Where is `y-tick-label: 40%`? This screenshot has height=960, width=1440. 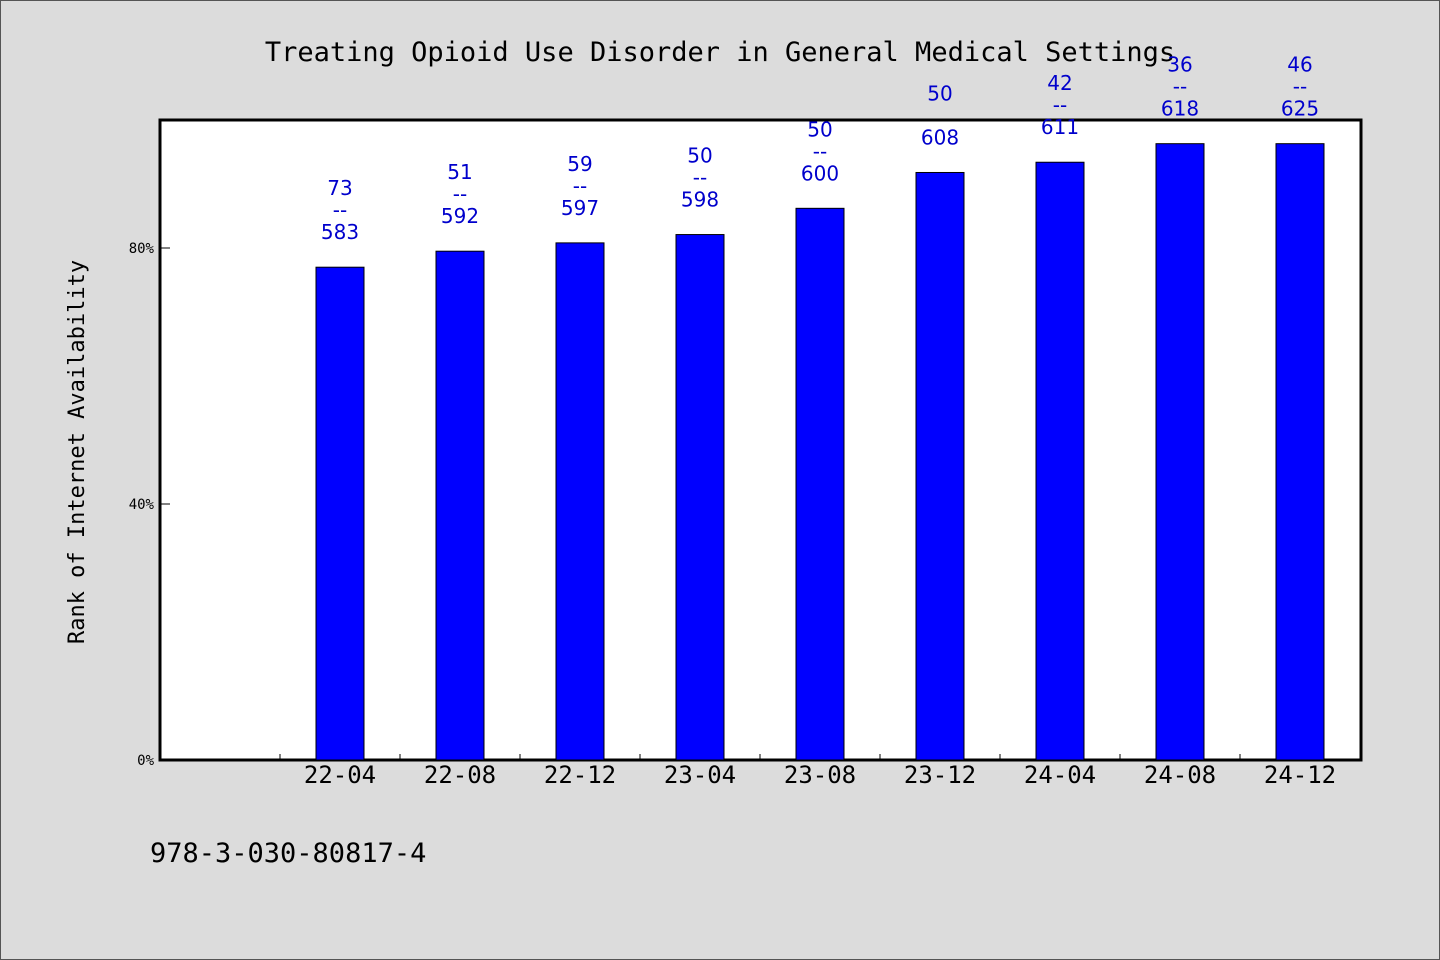
y-tick-label: 40% is located at coordinates (142, 505).